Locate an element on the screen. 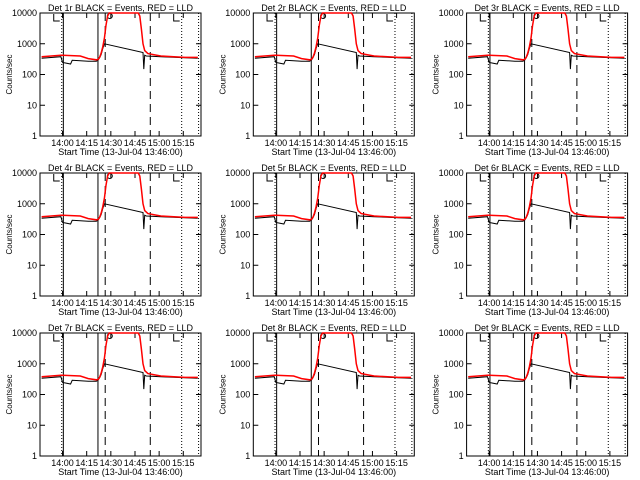  panel-title: Det 7r BLACK = Events, RED = LLD is located at coordinates (121, 328).